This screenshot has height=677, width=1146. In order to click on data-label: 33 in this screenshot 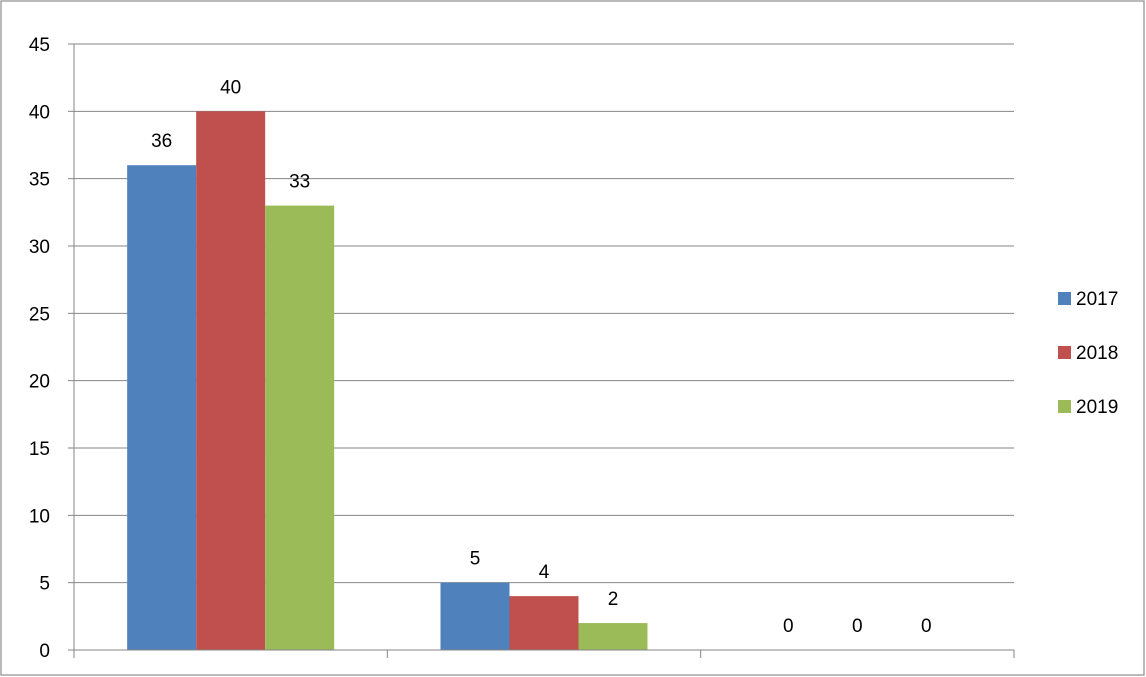, I will do `click(299, 182)`.